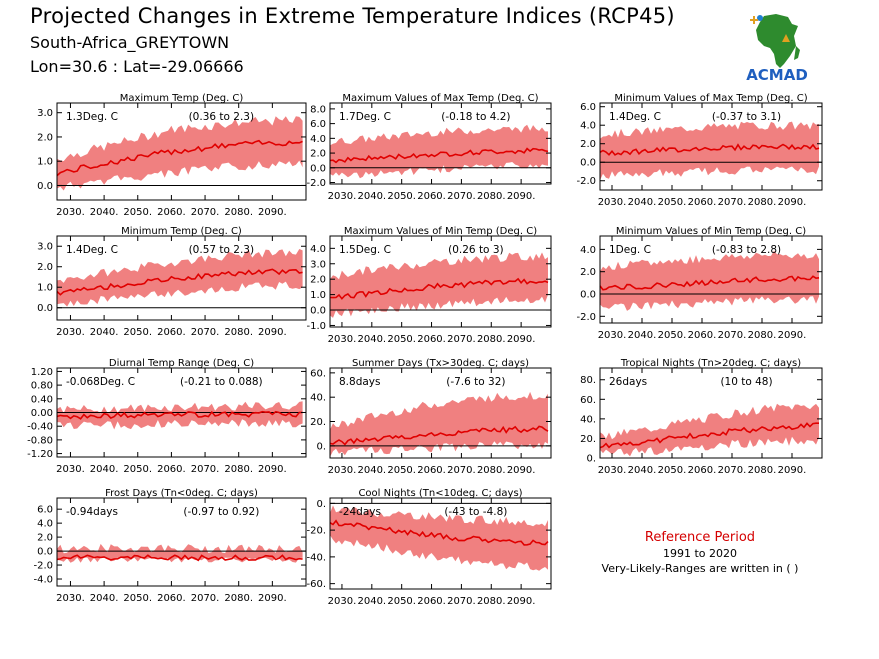  Describe the element at coordinates (40, 427) in the screenshot. I see `y-tick-label: -0.40` at that location.